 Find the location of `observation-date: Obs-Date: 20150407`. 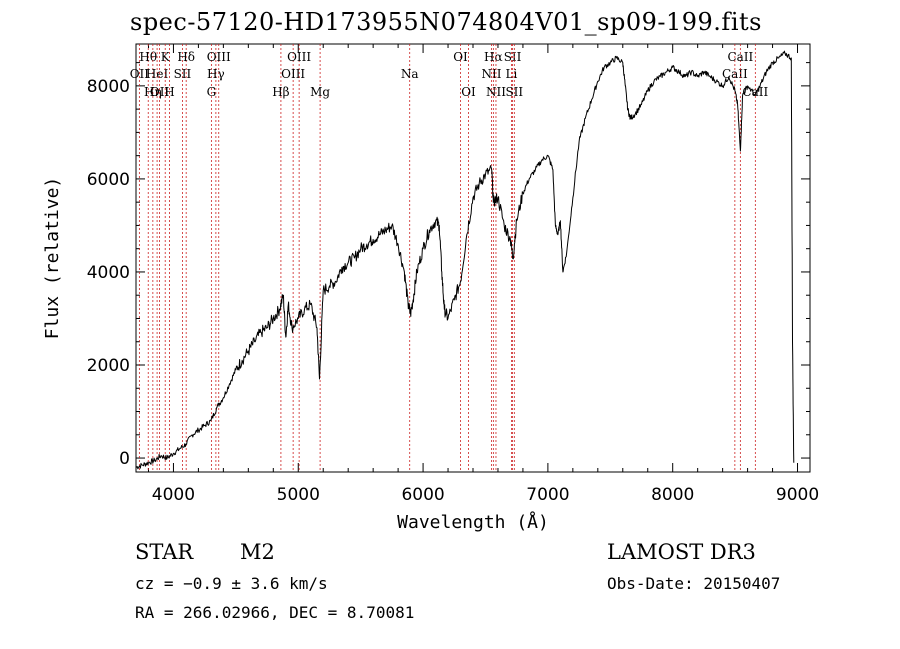

observation-date: Obs-Date: 20150407 is located at coordinates (694, 583).